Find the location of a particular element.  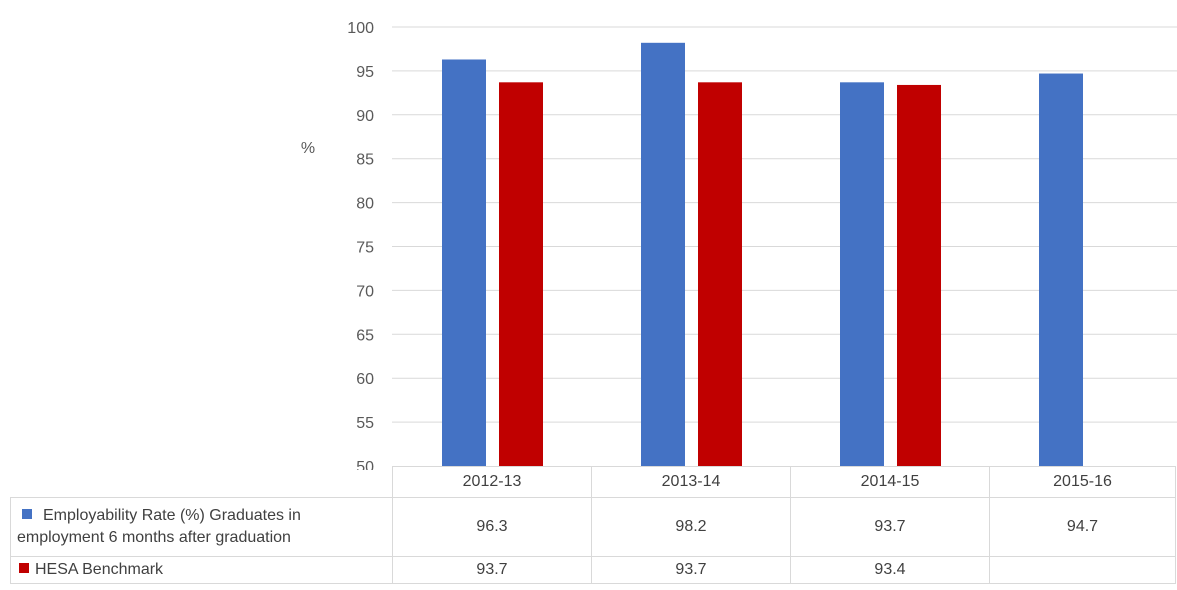

legend-key-red-square is located at coordinates (24, 568).